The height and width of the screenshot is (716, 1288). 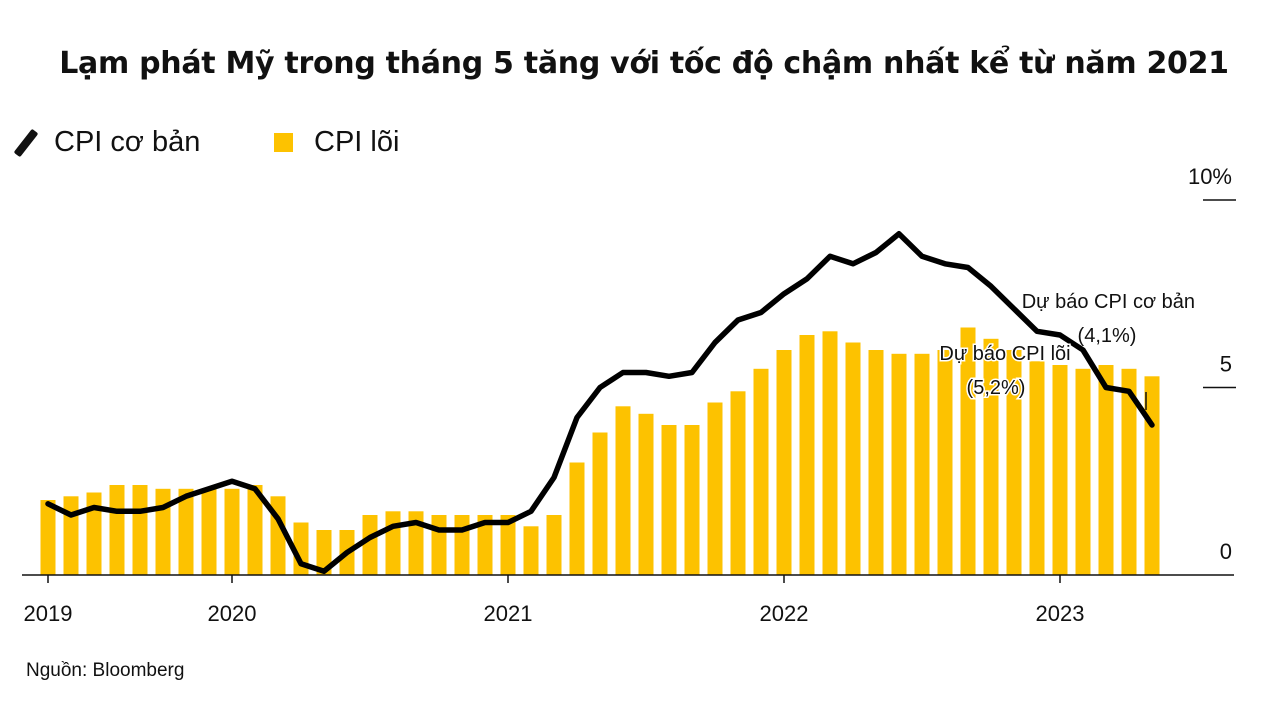 What do you see at coordinates (1108, 302) in the screenshot?
I see `annotation-forecast-cpi-co-ban: Dự báo CPI cơ bản` at bounding box center [1108, 302].